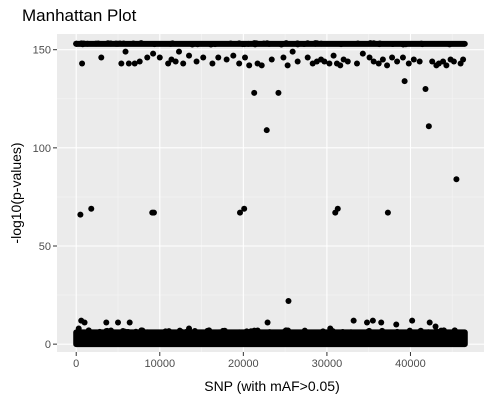 This screenshot has width=500, height=400. What do you see at coordinates (48, 345) in the screenshot?
I see `y-tick-label: 0` at bounding box center [48, 345].